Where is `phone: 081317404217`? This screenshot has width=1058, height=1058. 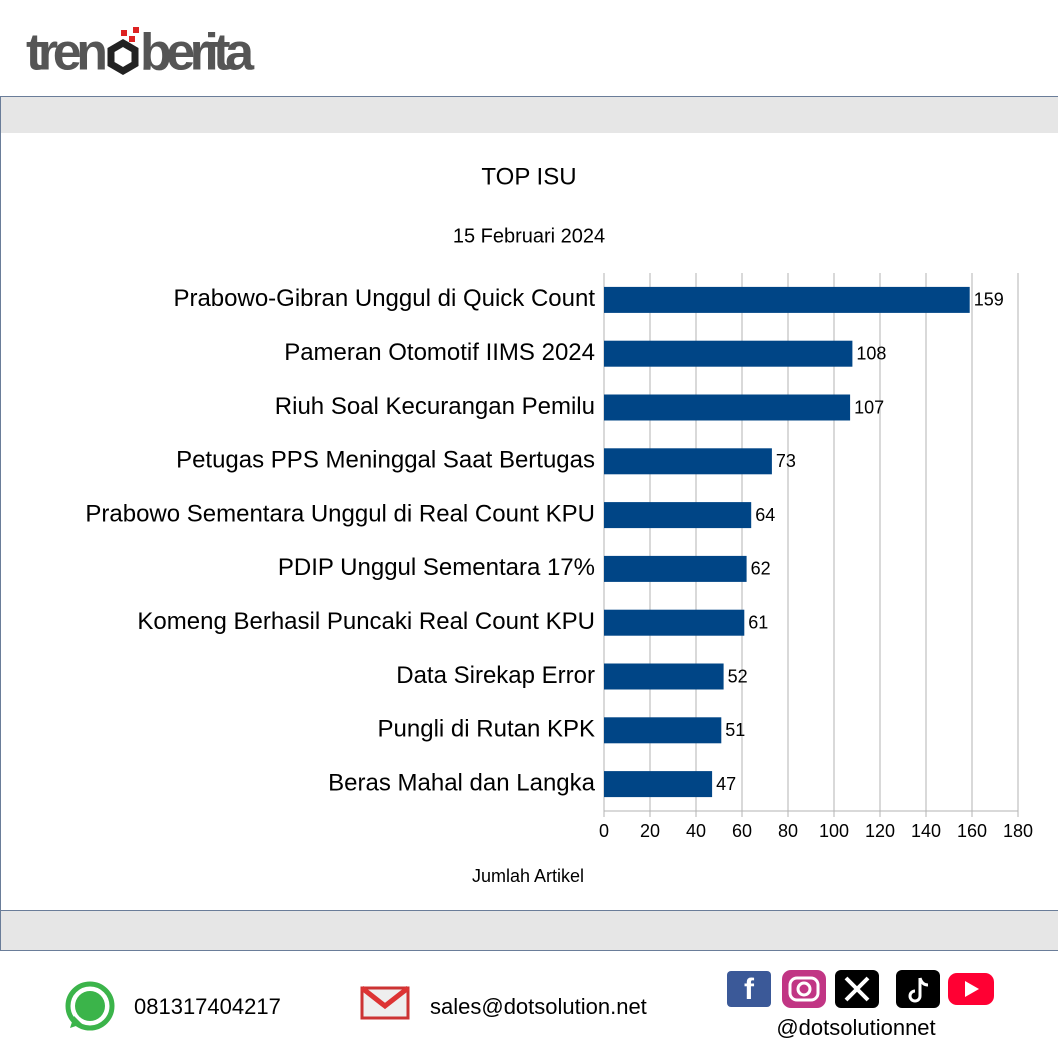 phone: 081317404217 is located at coordinates (207, 1006).